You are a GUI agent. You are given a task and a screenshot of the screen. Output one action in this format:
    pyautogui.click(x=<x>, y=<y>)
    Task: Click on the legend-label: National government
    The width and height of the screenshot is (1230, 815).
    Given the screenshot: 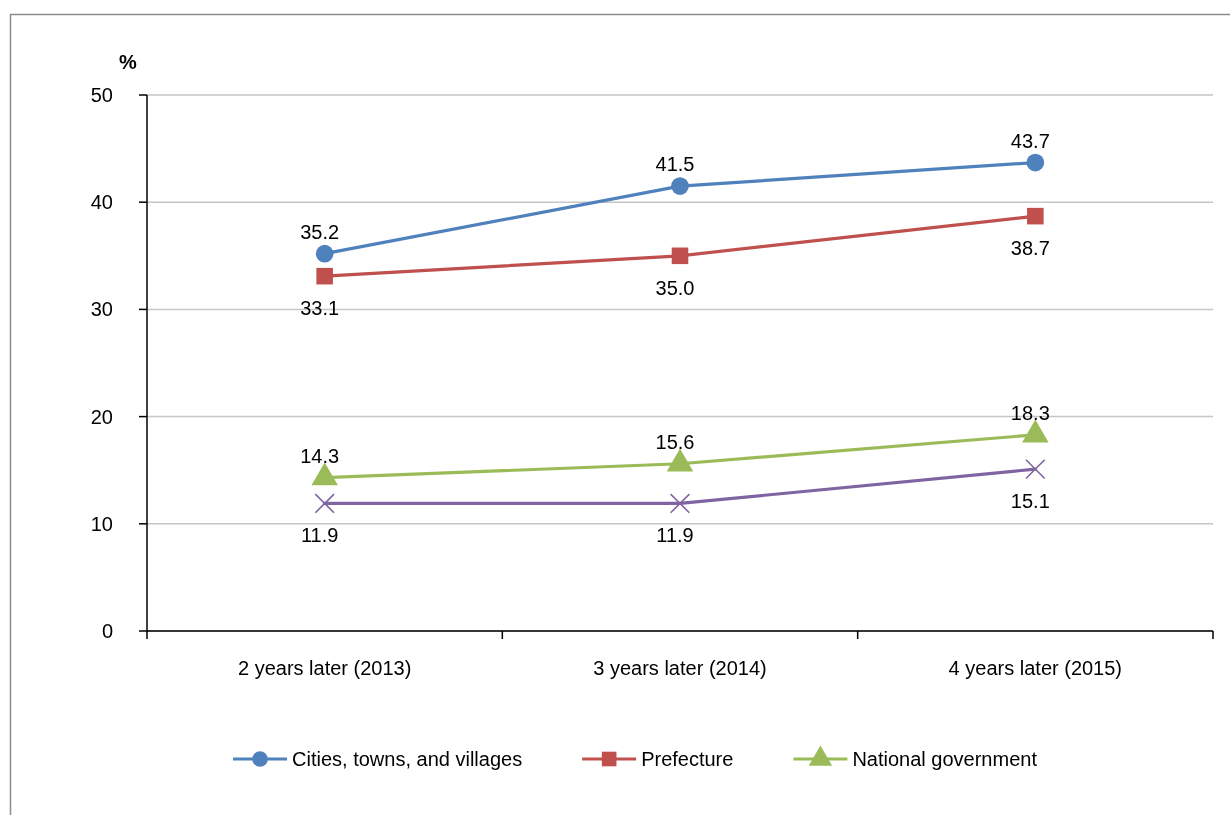 What is the action you would take?
    pyautogui.click(x=945, y=759)
    